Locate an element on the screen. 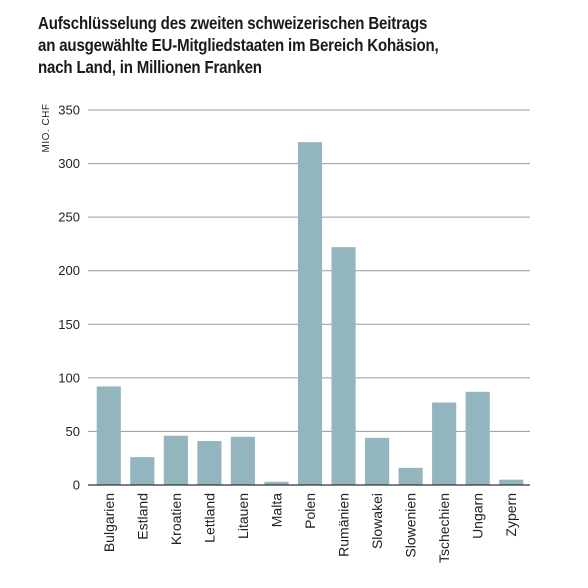 The height and width of the screenshot is (588, 588). x-tick-label: Slowakei is located at coordinates (377, 521).